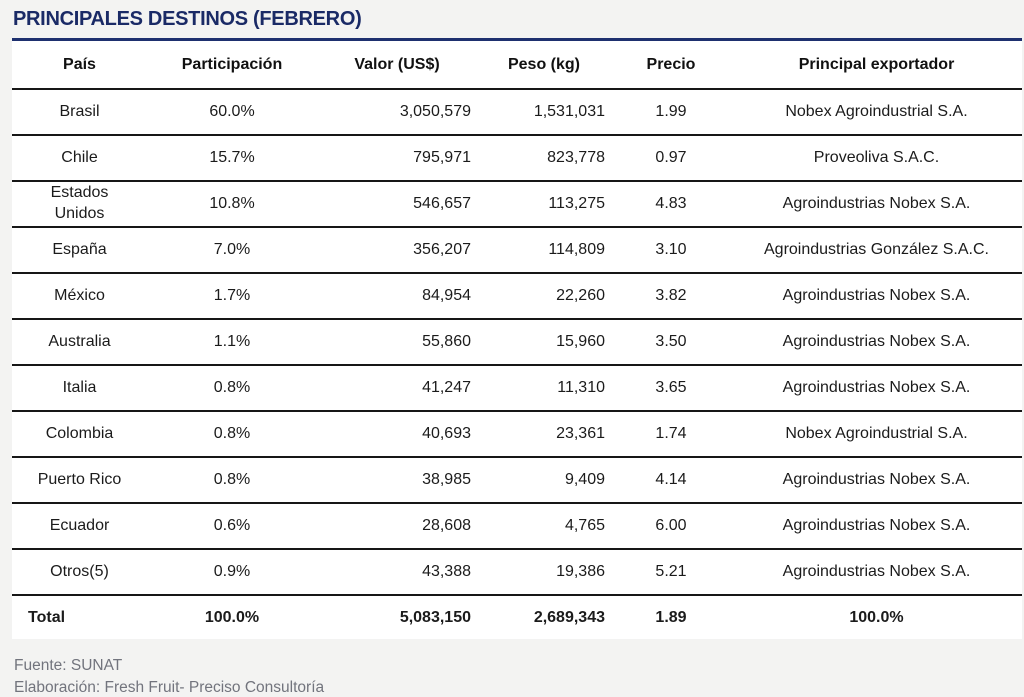  Describe the element at coordinates (79, 65) in the screenshot. I see `column-header-pais: País` at that location.